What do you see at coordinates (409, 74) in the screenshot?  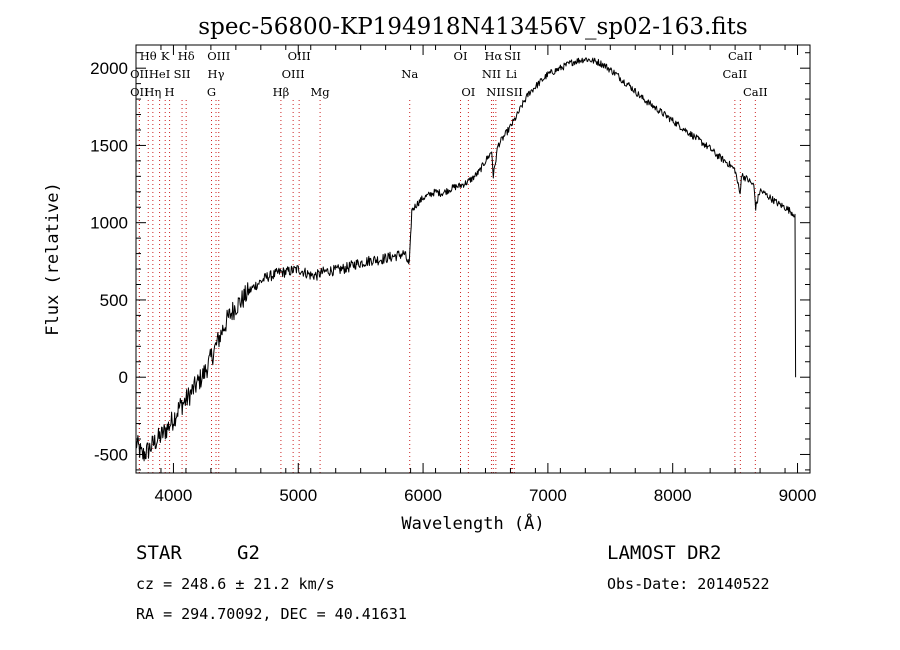 I see `spectral-line-label: Na` at bounding box center [409, 74].